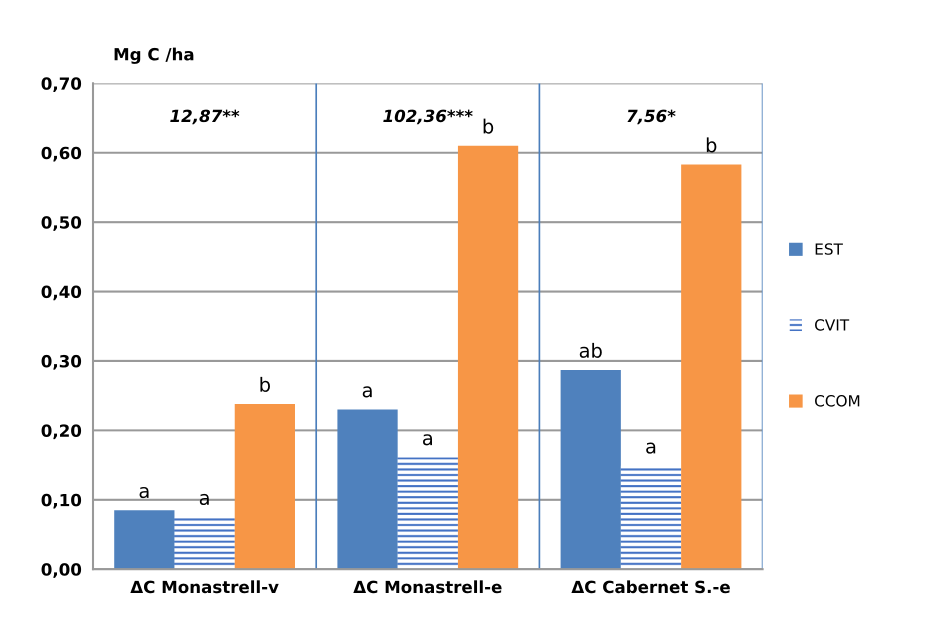  What do you see at coordinates (62, 570) in the screenshot?
I see `y-tick-label: 0,00` at bounding box center [62, 570].